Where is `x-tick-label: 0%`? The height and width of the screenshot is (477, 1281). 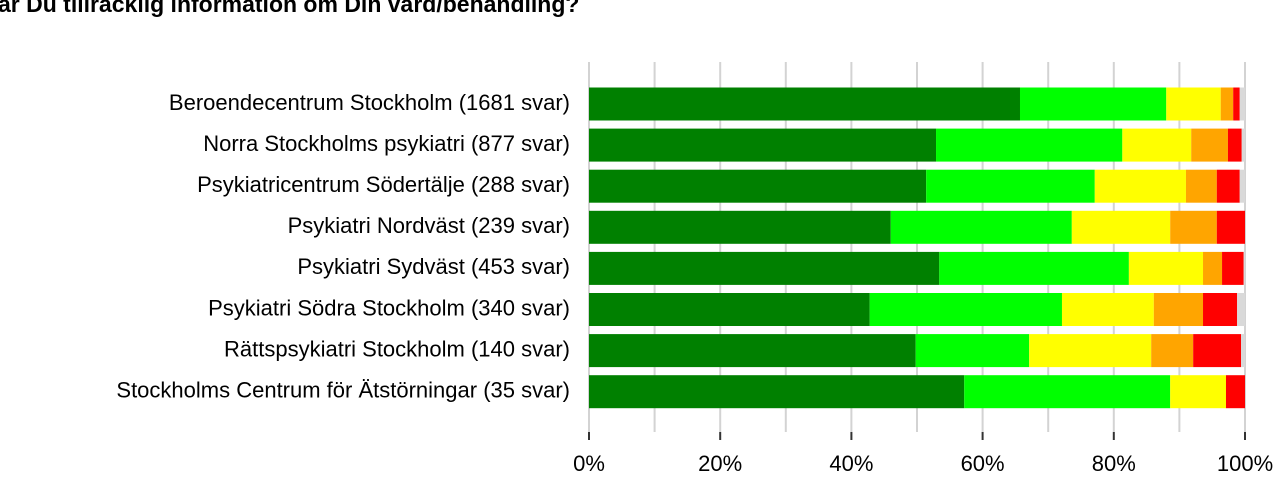
x-tick-label: 0% is located at coordinates (589, 463).